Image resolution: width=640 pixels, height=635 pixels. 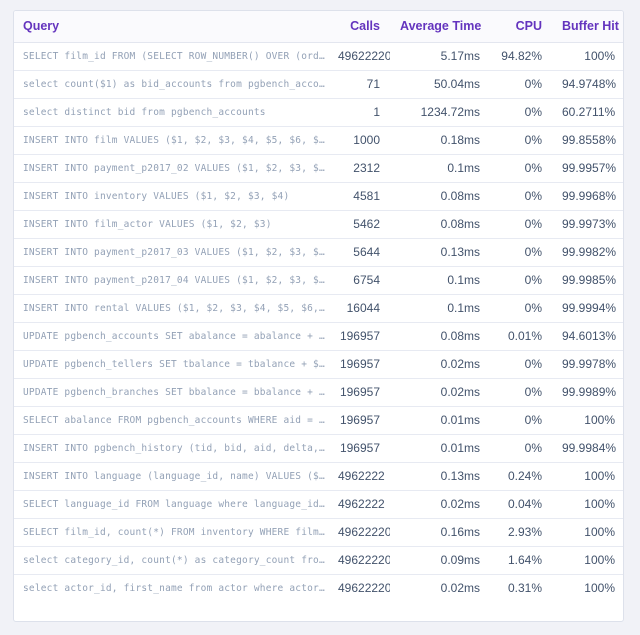 What do you see at coordinates (440, 139) in the screenshot?
I see `average-time-value: 0.18ms` at bounding box center [440, 139].